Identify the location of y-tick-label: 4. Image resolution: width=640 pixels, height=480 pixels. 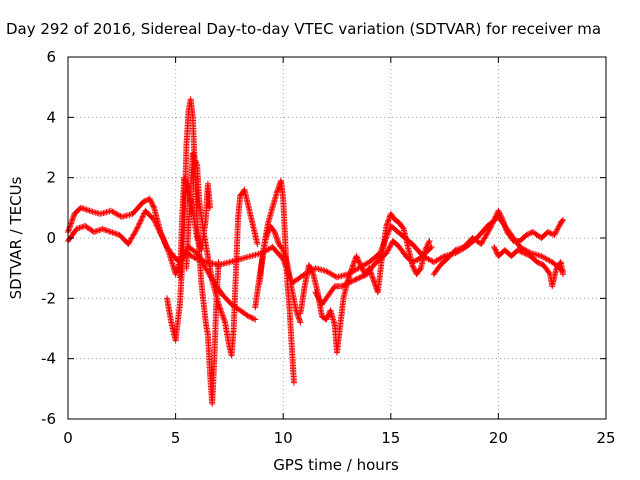
(51, 117).